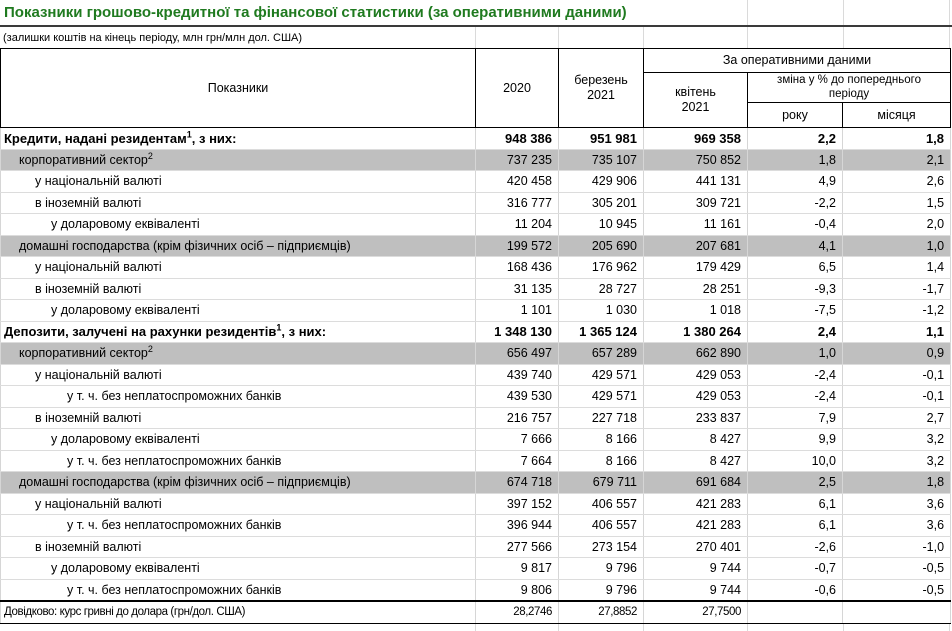 The height and width of the screenshot is (631, 952). Describe the element at coordinates (795, 375) in the screenshot. I see `change-year-pct: -2,4` at that location.